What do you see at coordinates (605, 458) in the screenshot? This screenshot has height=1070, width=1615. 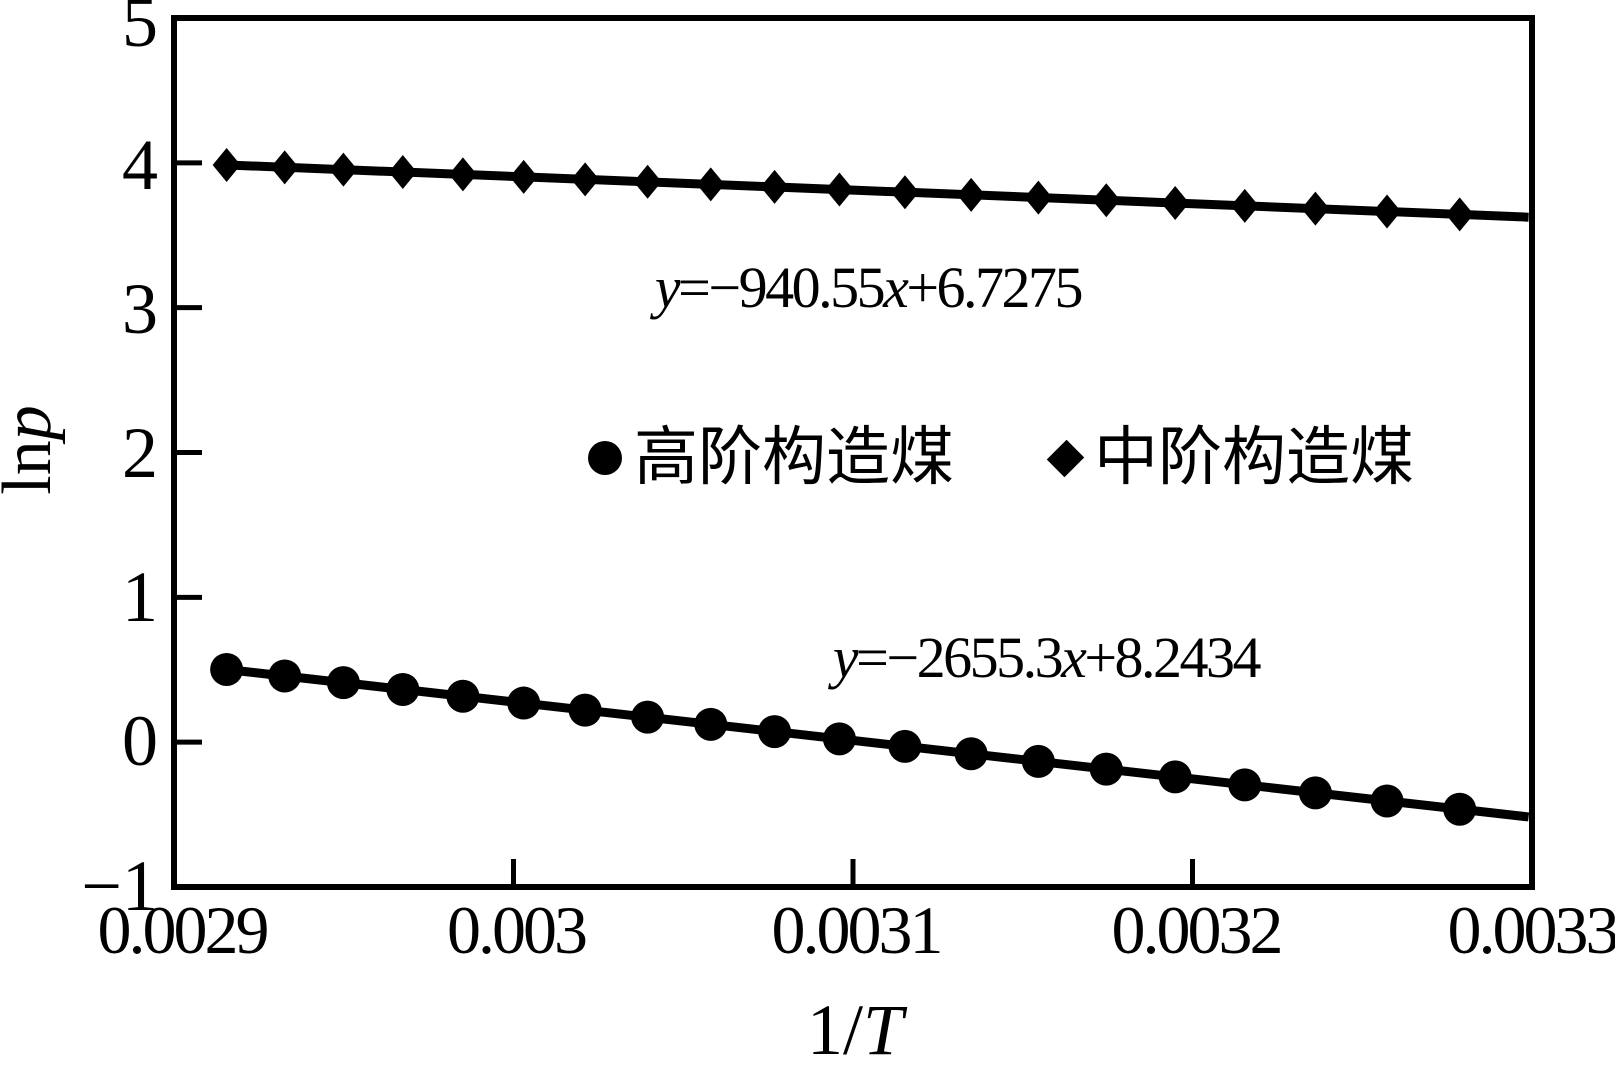 I see `circle-marker-icon` at bounding box center [605, 458].